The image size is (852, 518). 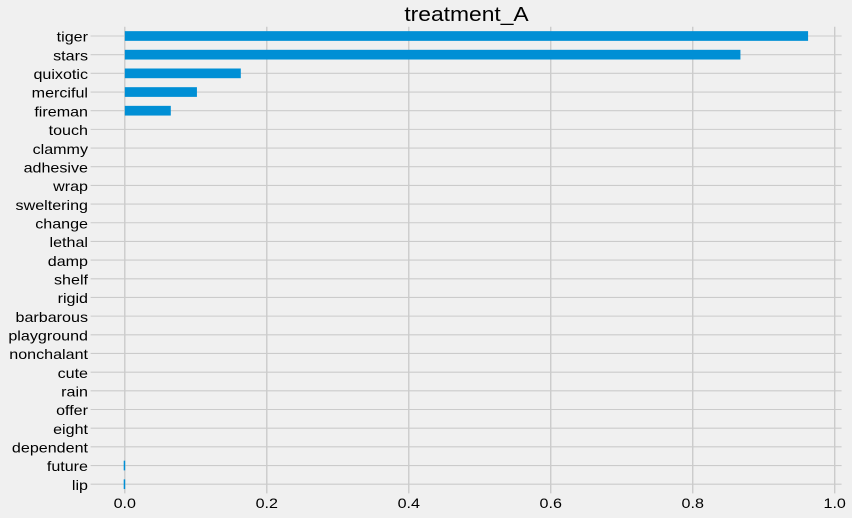 I want to click on svg-text: touch, so click(x=68, y=131).